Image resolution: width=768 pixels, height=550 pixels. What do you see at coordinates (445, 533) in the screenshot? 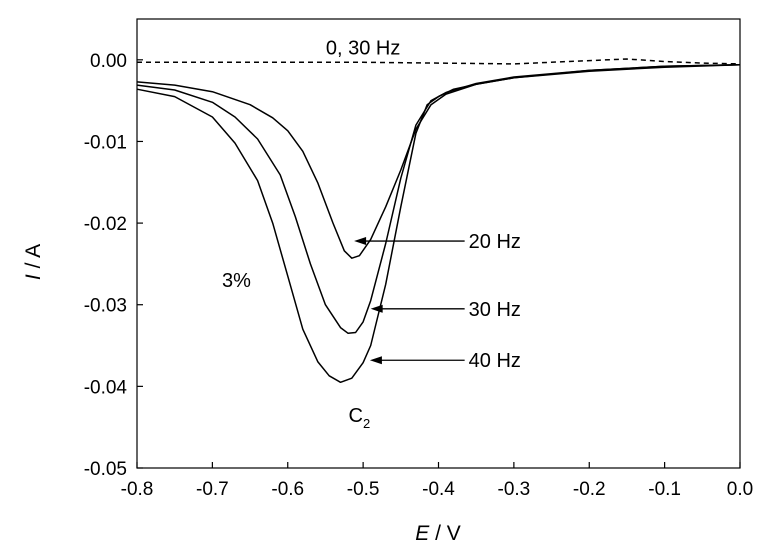
I see `x-axis-label-unit: / V` at bounding box center [445, 533].